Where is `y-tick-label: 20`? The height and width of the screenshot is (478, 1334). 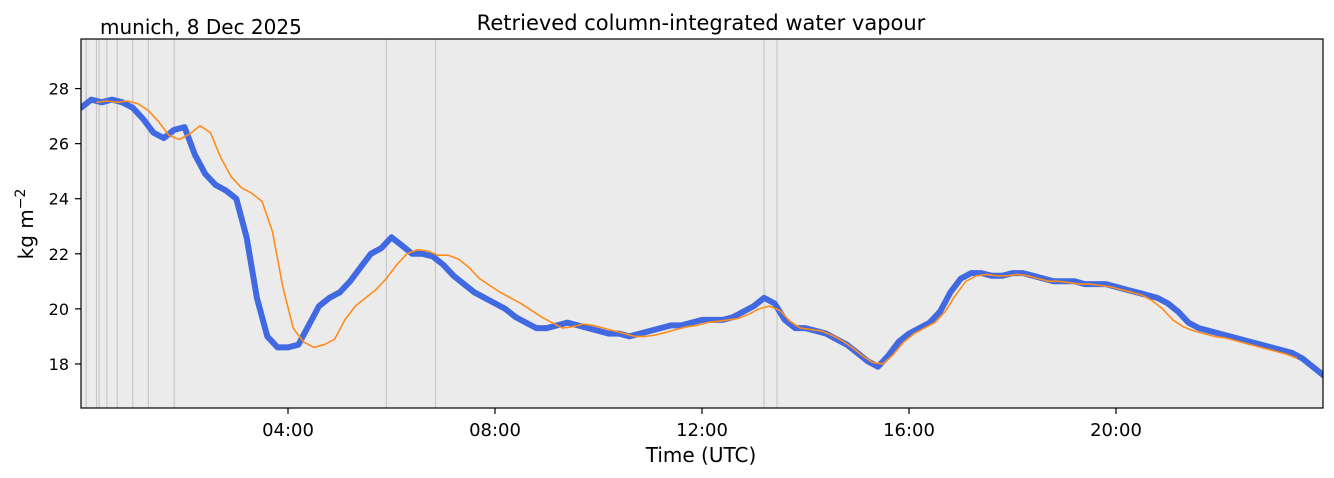 y-tick-label: 20 is located at coordinates (59, 309).